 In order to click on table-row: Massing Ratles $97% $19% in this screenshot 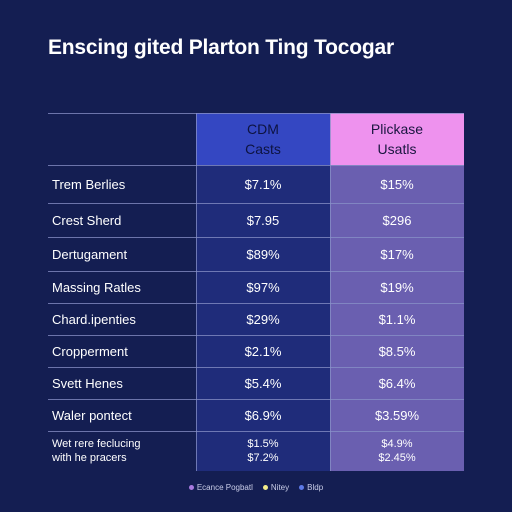, I will do `click(256, 287)`.